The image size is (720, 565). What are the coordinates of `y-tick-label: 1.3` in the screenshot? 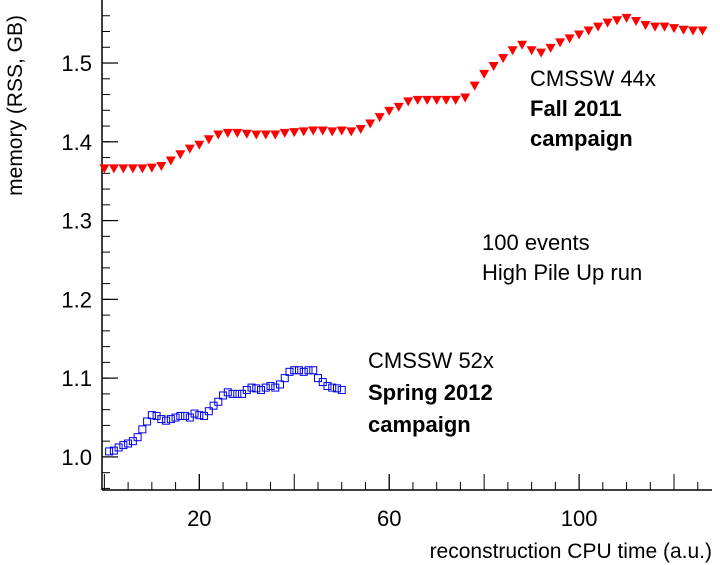 It's located at (76, 221).